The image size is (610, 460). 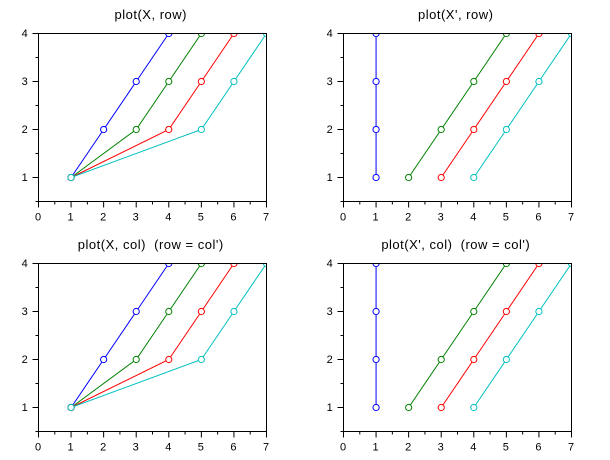 What do you see at coordinates (151, 244) in the screenshot?
I see `svg-text: plot(X, col) (row = col')` at bounding box center [151, 244].